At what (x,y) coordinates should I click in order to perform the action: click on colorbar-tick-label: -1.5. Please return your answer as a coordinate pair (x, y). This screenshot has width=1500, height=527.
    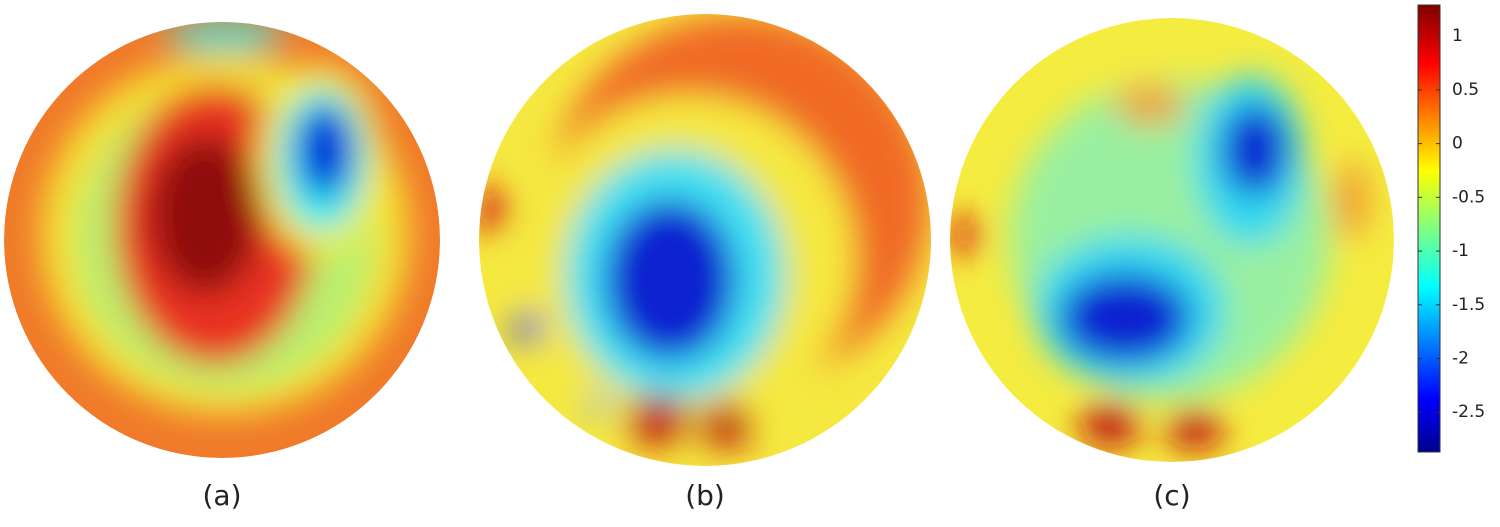
    Looking at the image, I should click on (1468, 305).